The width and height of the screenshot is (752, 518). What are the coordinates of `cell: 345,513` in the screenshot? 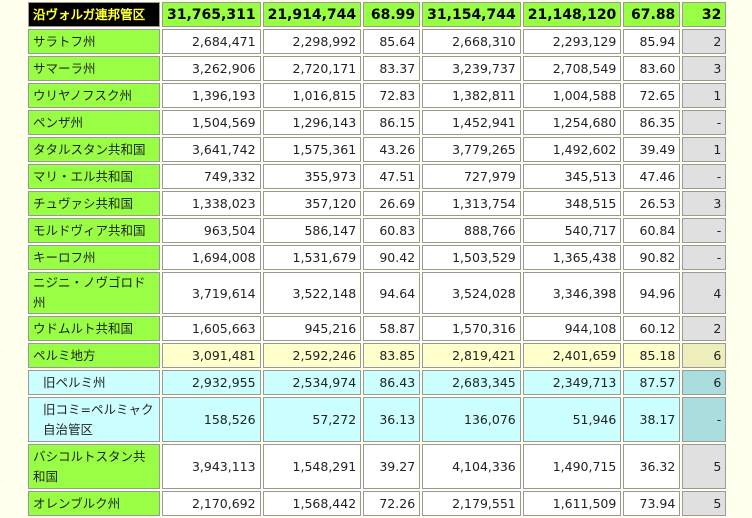 It's located at (572, 176).